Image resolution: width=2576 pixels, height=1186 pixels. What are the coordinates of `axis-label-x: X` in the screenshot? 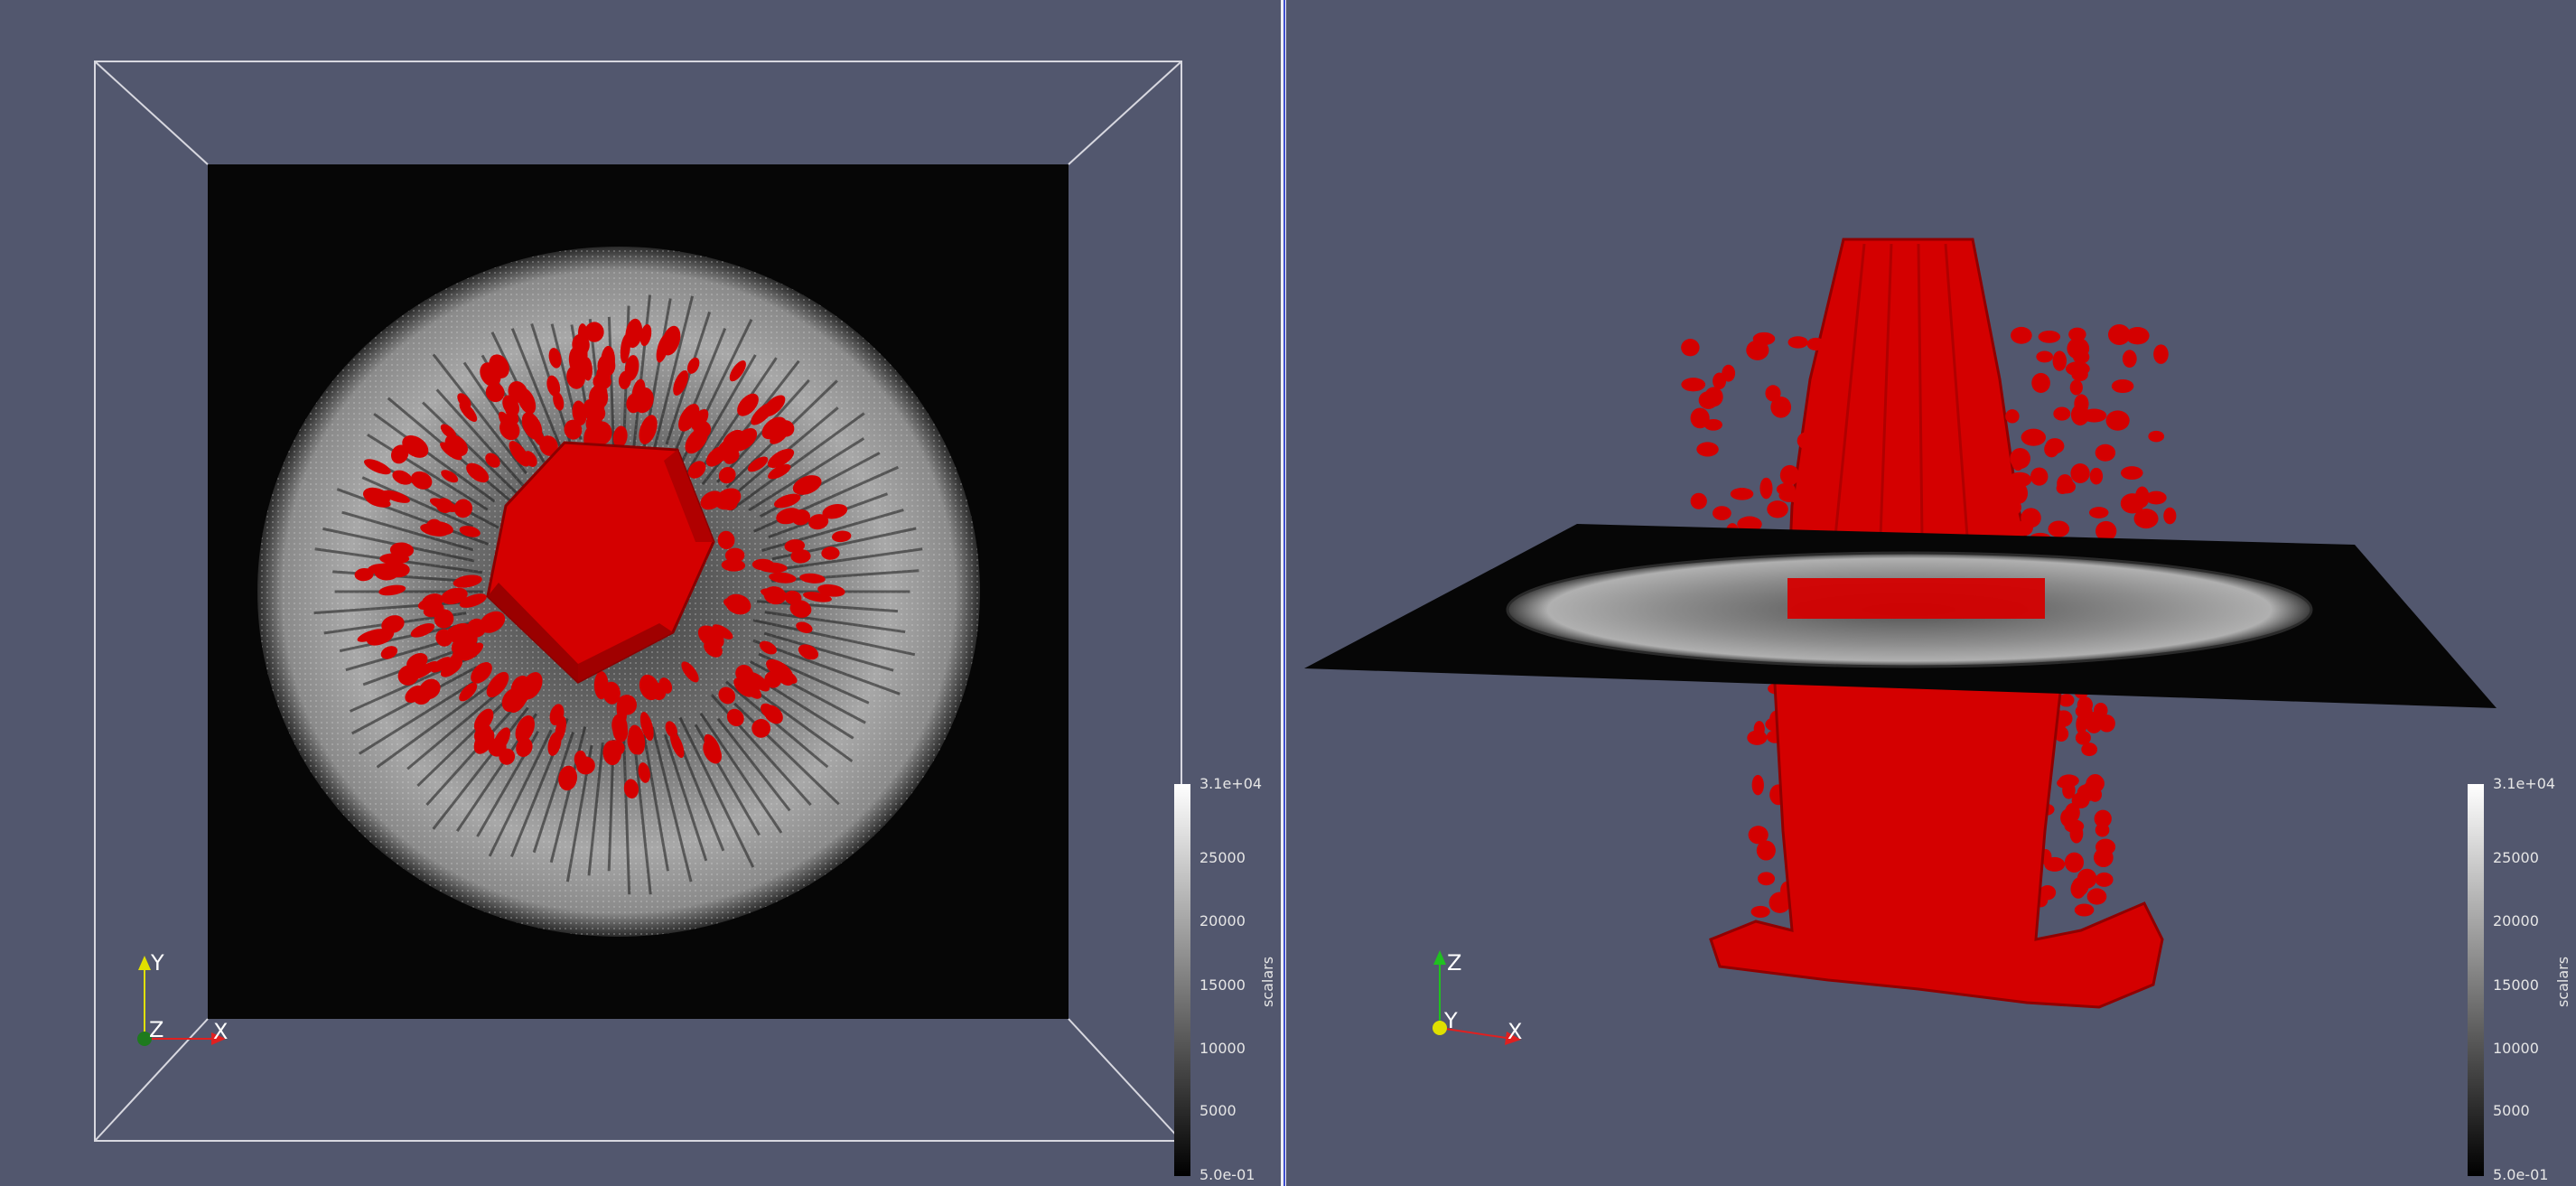 It's located at (221, 1031).